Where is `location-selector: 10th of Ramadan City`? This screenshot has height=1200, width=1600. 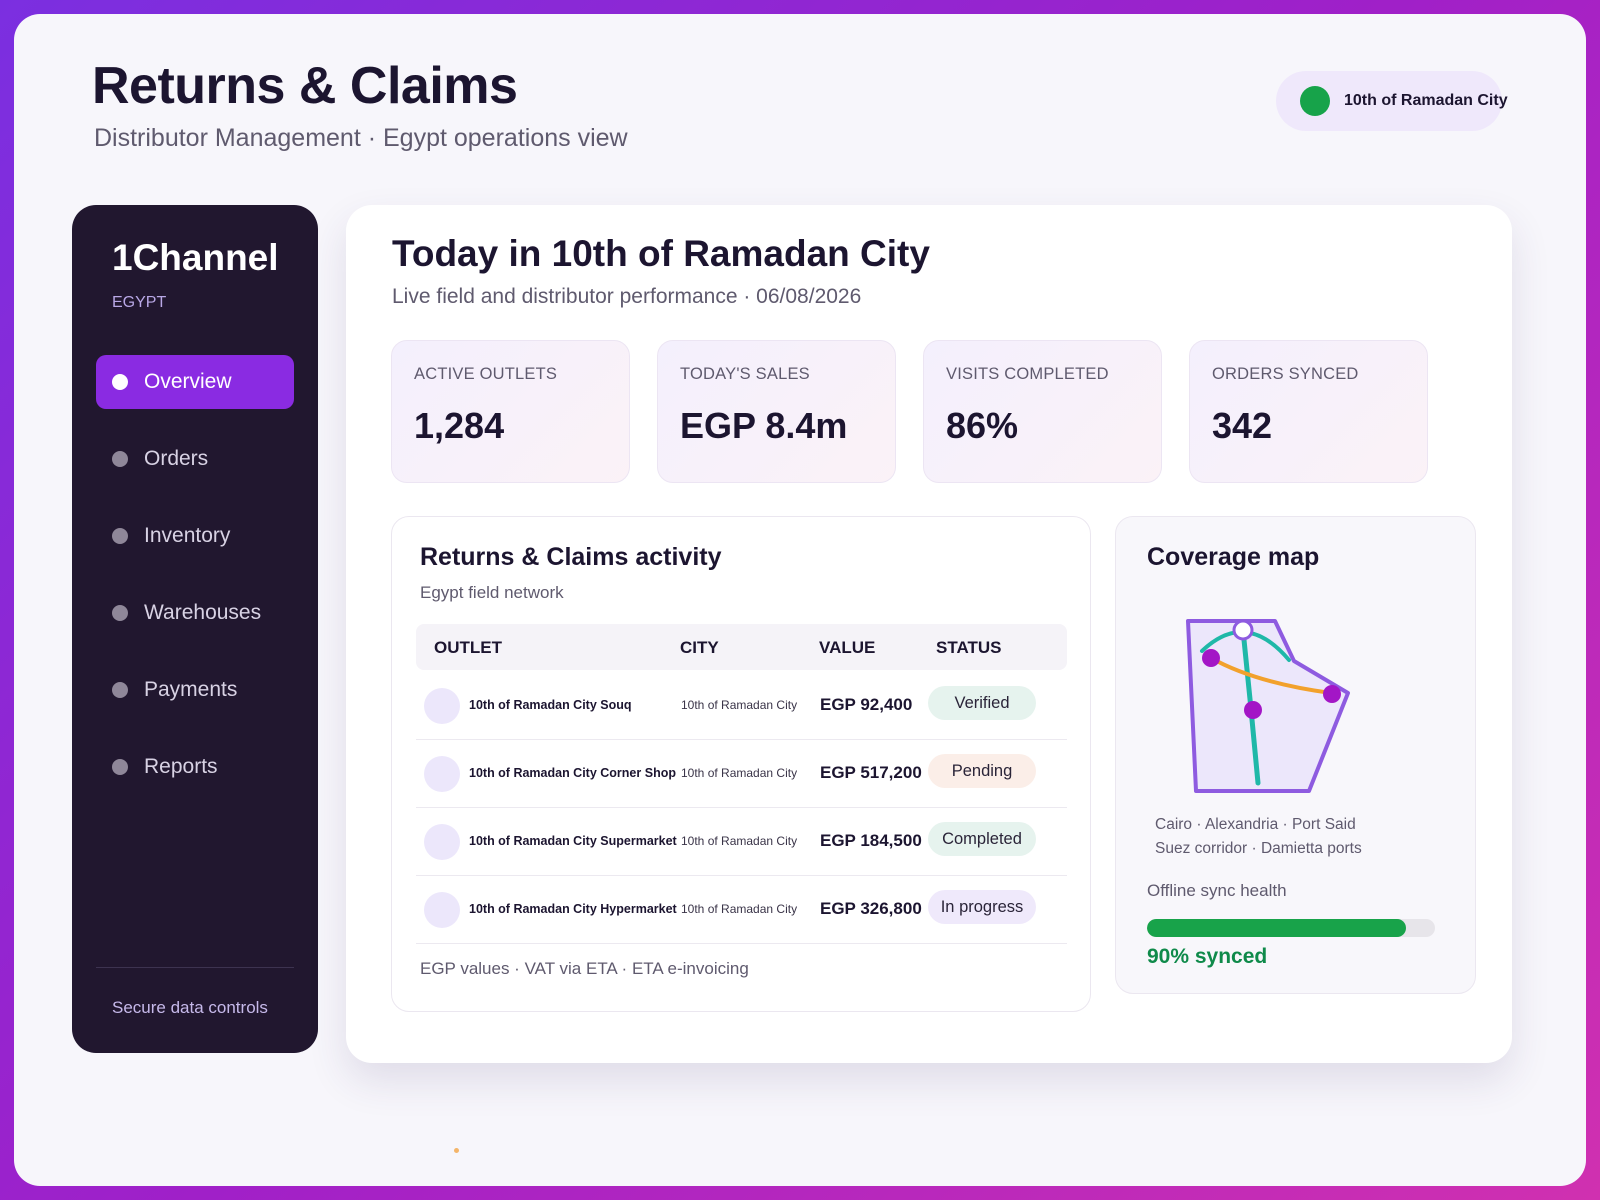 location-selector: 10th of Ramadan City is located at coordinates (1392, 101).